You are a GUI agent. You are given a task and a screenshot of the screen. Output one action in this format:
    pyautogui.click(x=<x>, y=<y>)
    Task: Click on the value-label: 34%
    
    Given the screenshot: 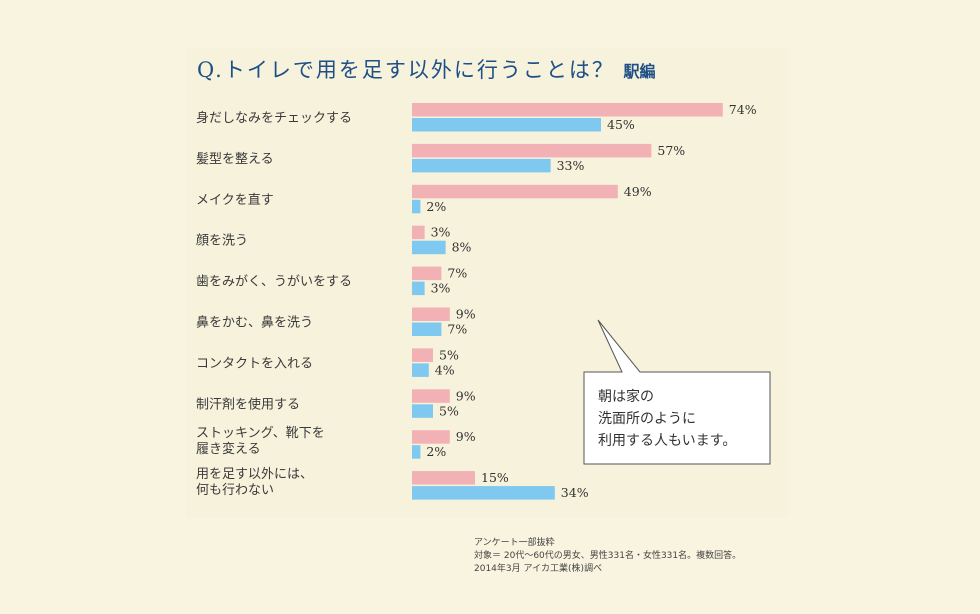 What is the action you would take?
    pyautogui.click(x=575, y=492)
    